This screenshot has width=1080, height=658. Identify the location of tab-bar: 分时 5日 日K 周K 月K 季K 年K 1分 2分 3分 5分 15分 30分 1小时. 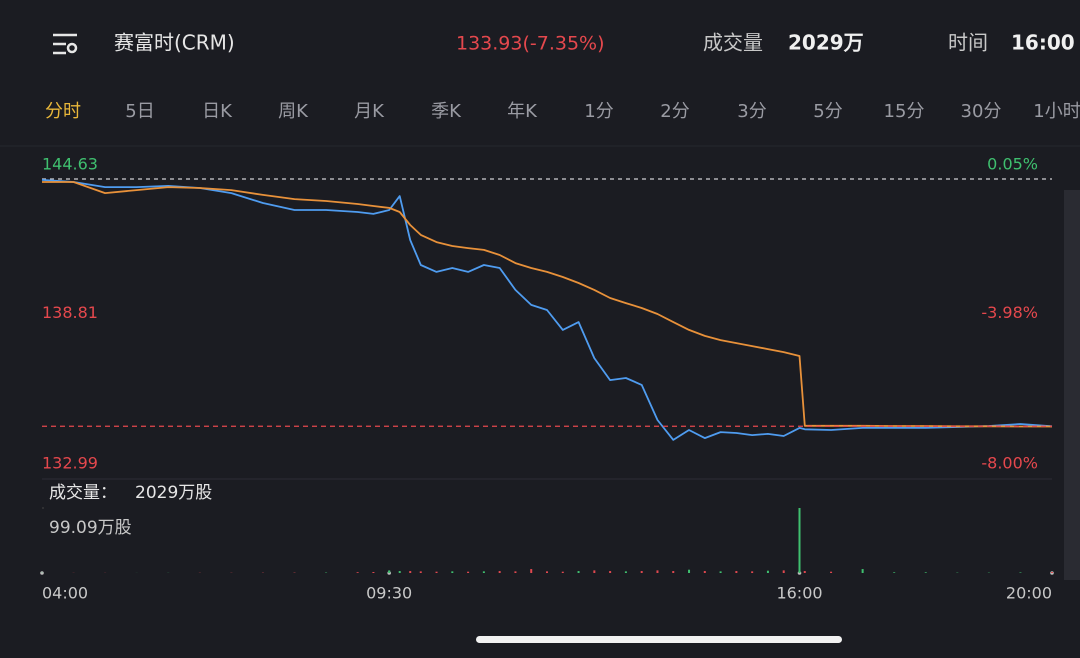
(562, 111).